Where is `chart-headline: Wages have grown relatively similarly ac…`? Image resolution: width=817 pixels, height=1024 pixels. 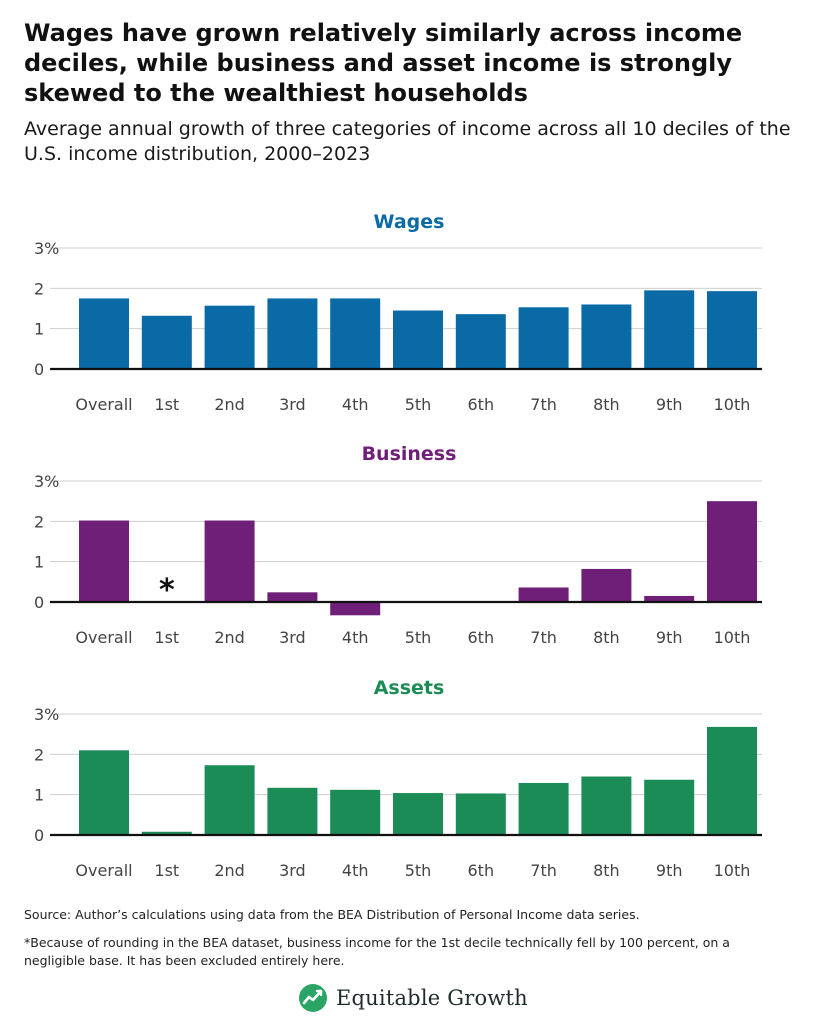
chart-headline: Wages have grown relatively similarly ac… is located at coordinates (383, 63).